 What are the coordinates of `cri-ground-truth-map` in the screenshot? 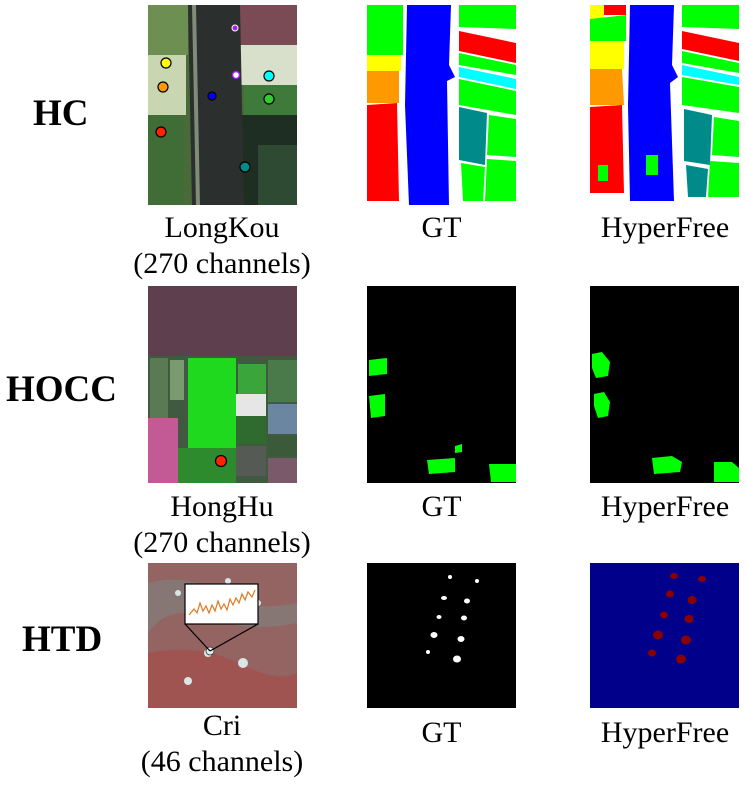 It's located at (441, 635).